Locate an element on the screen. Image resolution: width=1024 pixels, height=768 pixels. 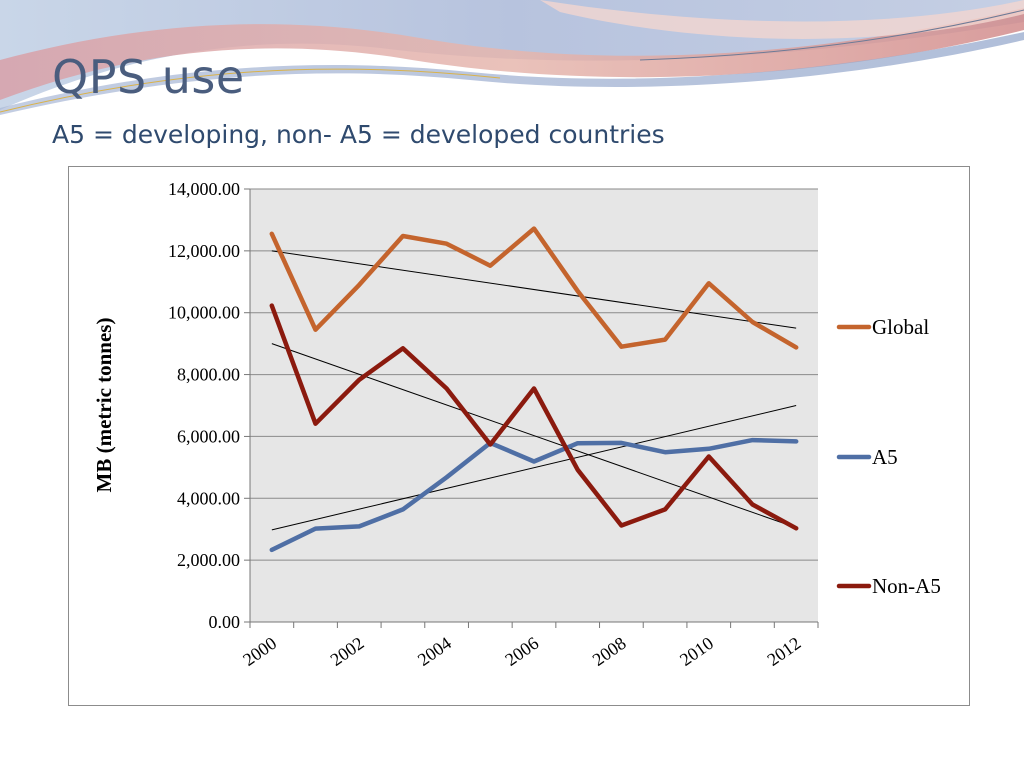
y-tick-label: 14,000.00 is located at coordinates (204, 189).